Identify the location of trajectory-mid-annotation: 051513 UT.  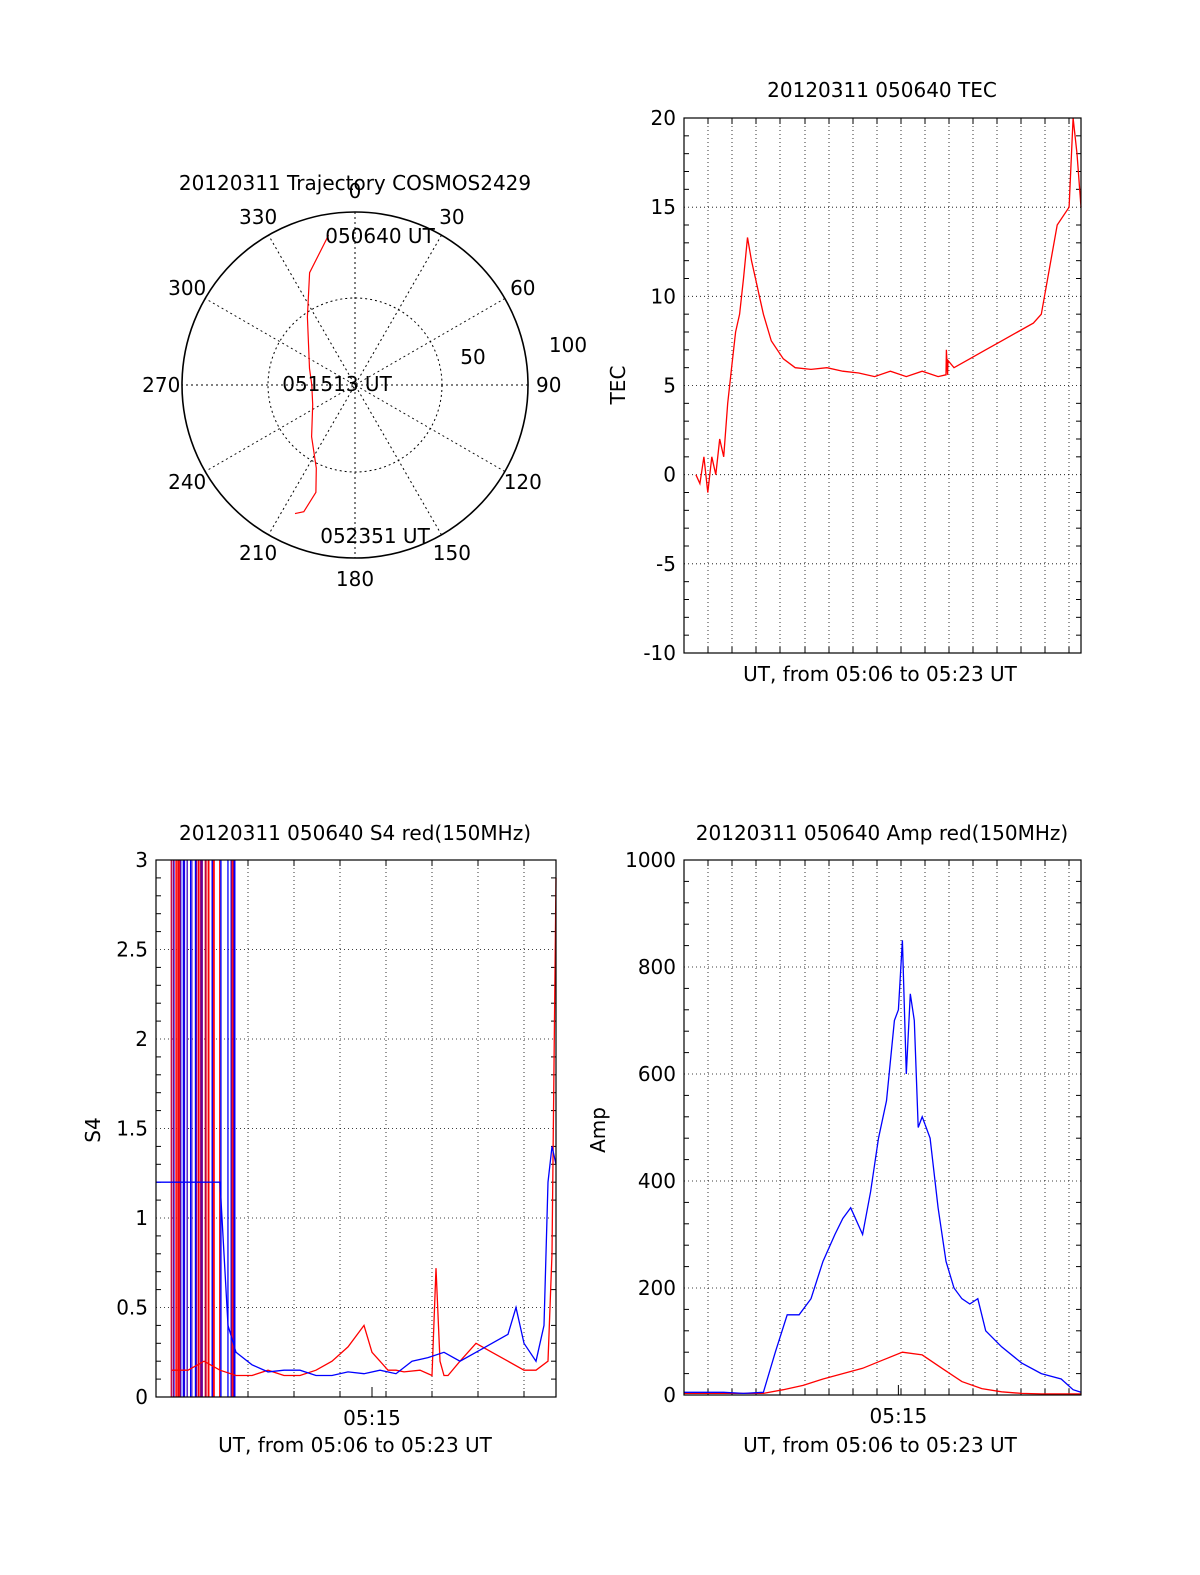
(337, 384).